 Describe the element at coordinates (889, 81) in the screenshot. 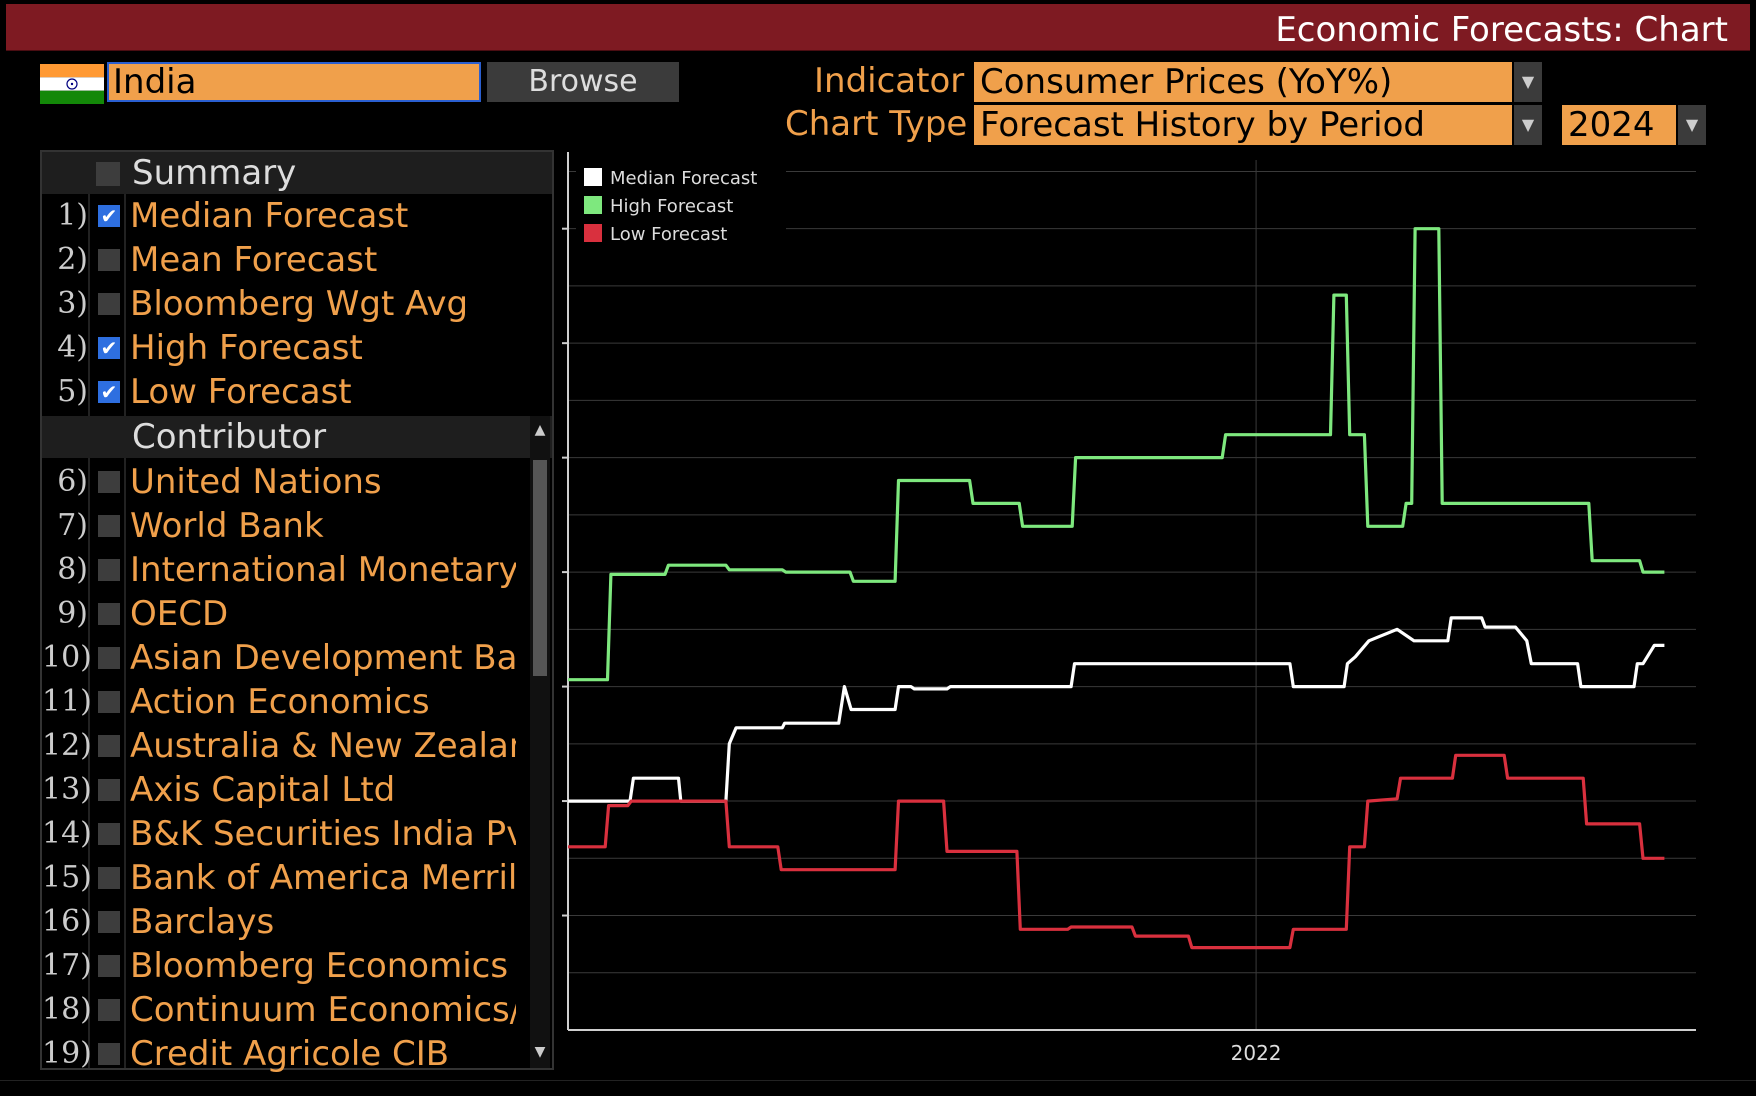

I see `indicator-label: Indicator` at that location.